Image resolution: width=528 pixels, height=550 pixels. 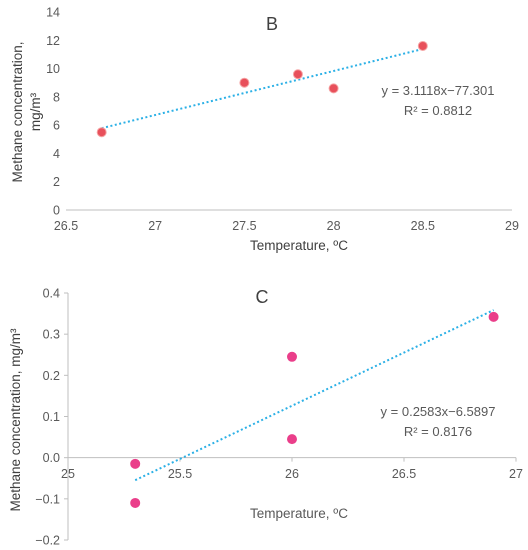 I want to click on chart-b-r2: R² = 0.8812, so click(x=438, y=110).